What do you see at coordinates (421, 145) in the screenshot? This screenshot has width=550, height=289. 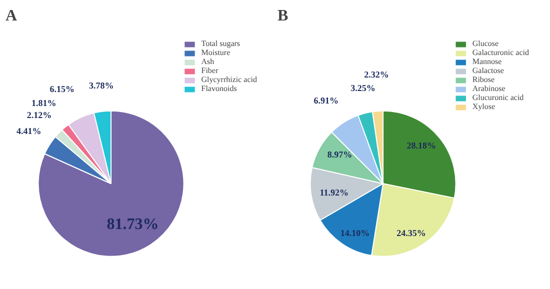 I see `data-label: 28.18%` at bounding box center [421, 145].